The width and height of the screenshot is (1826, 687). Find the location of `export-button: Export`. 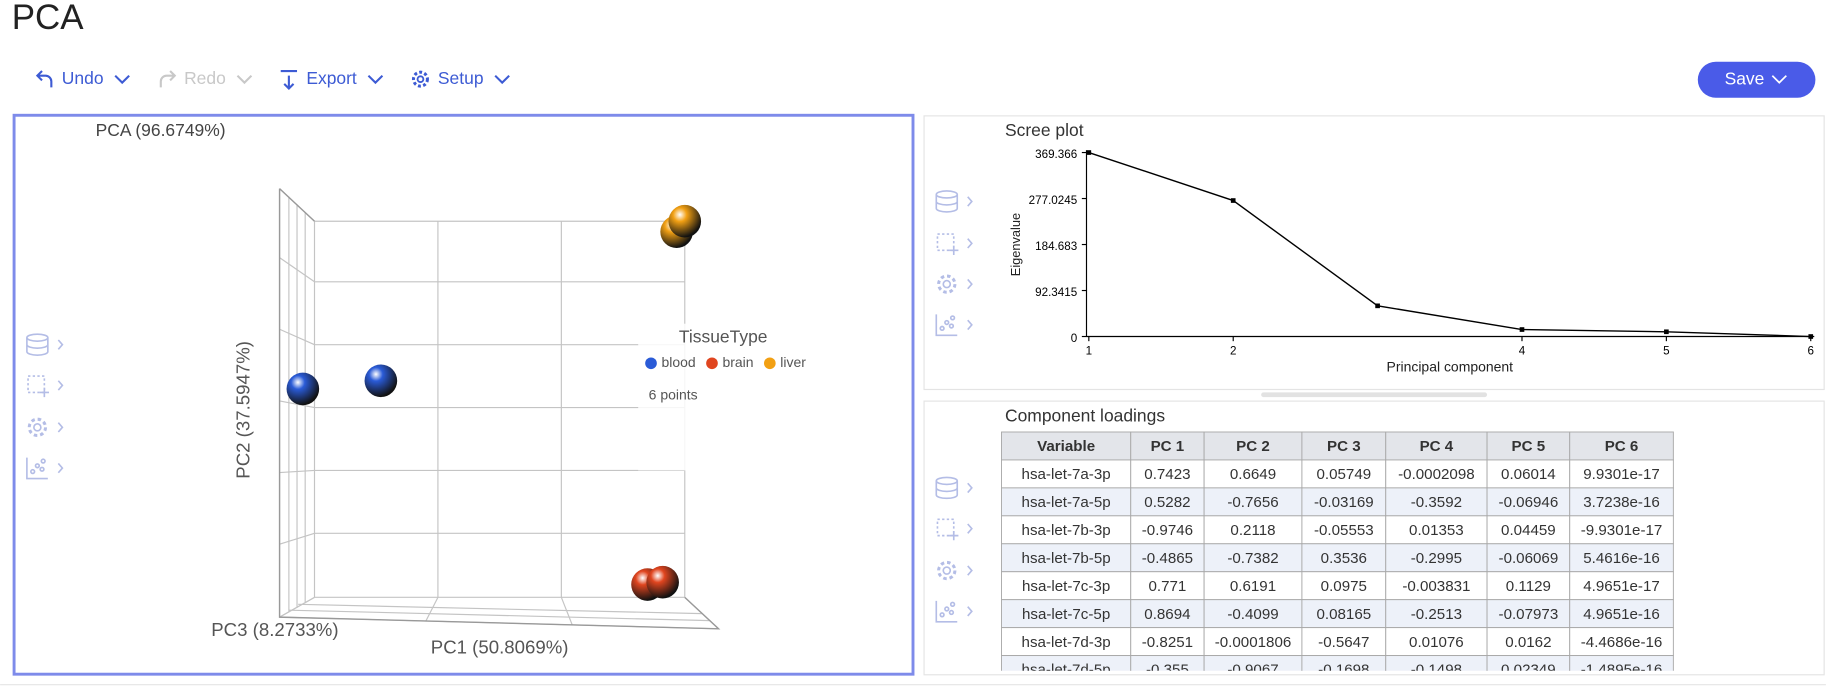

export-button: Export is located at coordinates (318, 79).